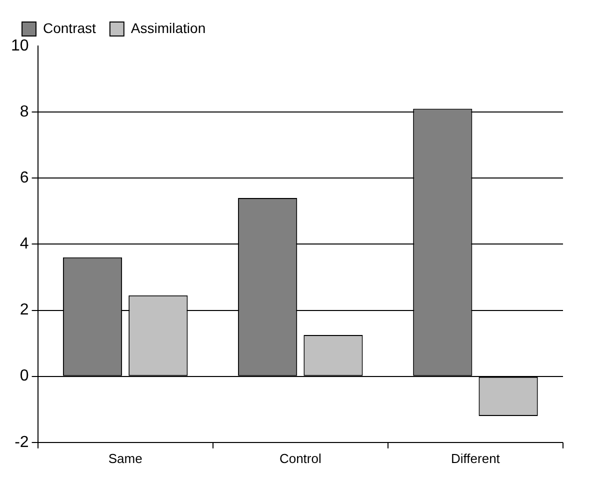 The height and width of the screenshot is (478, 591). What do you see at coordinates (69, 28) in the screenshot?
I see `legend-label: Contrast` at bounding box center [69, 28].